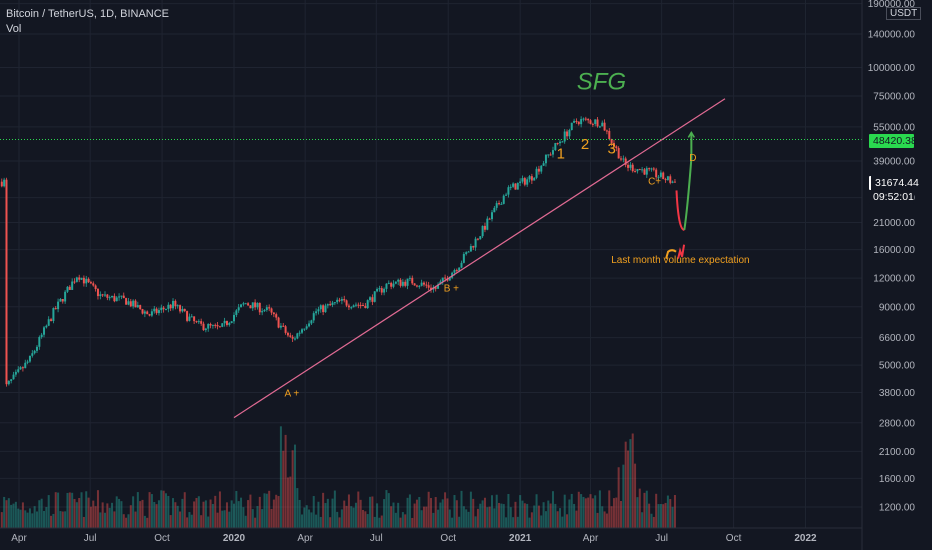 Image resolution: width=932 pixels, height=550 pixels. Describe the element at coordinates (431, 535) in the screenshot. I see `time-axis: Apr Jul Oct 2020 Apr Jul Oct 2021 Apr Jul Oct 2022` at that location.